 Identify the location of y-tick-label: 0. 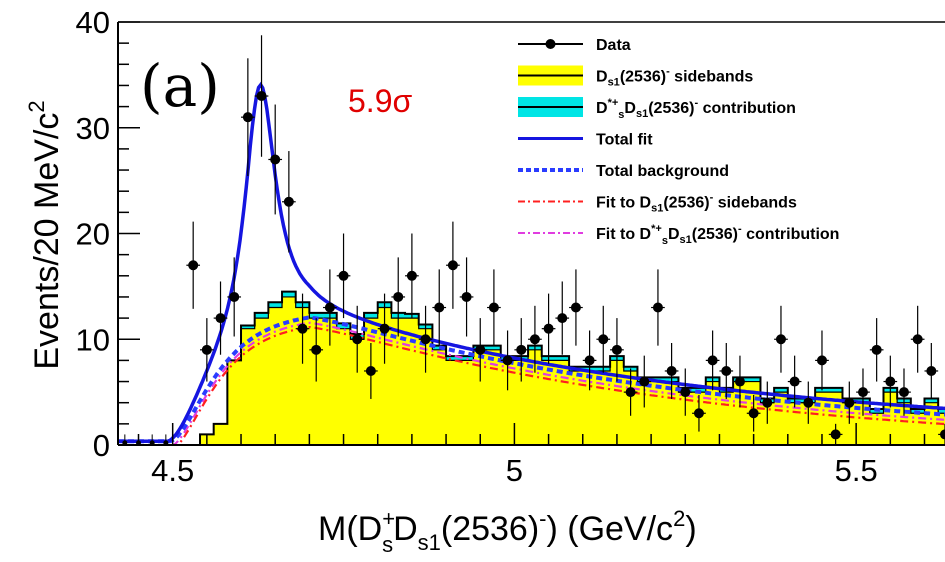
(101, 445).